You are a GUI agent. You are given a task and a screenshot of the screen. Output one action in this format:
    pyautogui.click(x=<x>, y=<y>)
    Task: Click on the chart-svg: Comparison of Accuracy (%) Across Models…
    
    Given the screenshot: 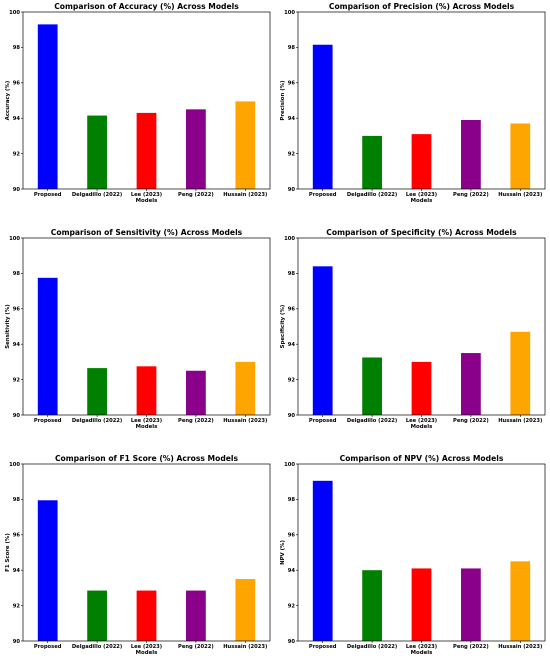 What is the action you would take?
    pyautogui.click(x=138, y=103)
    